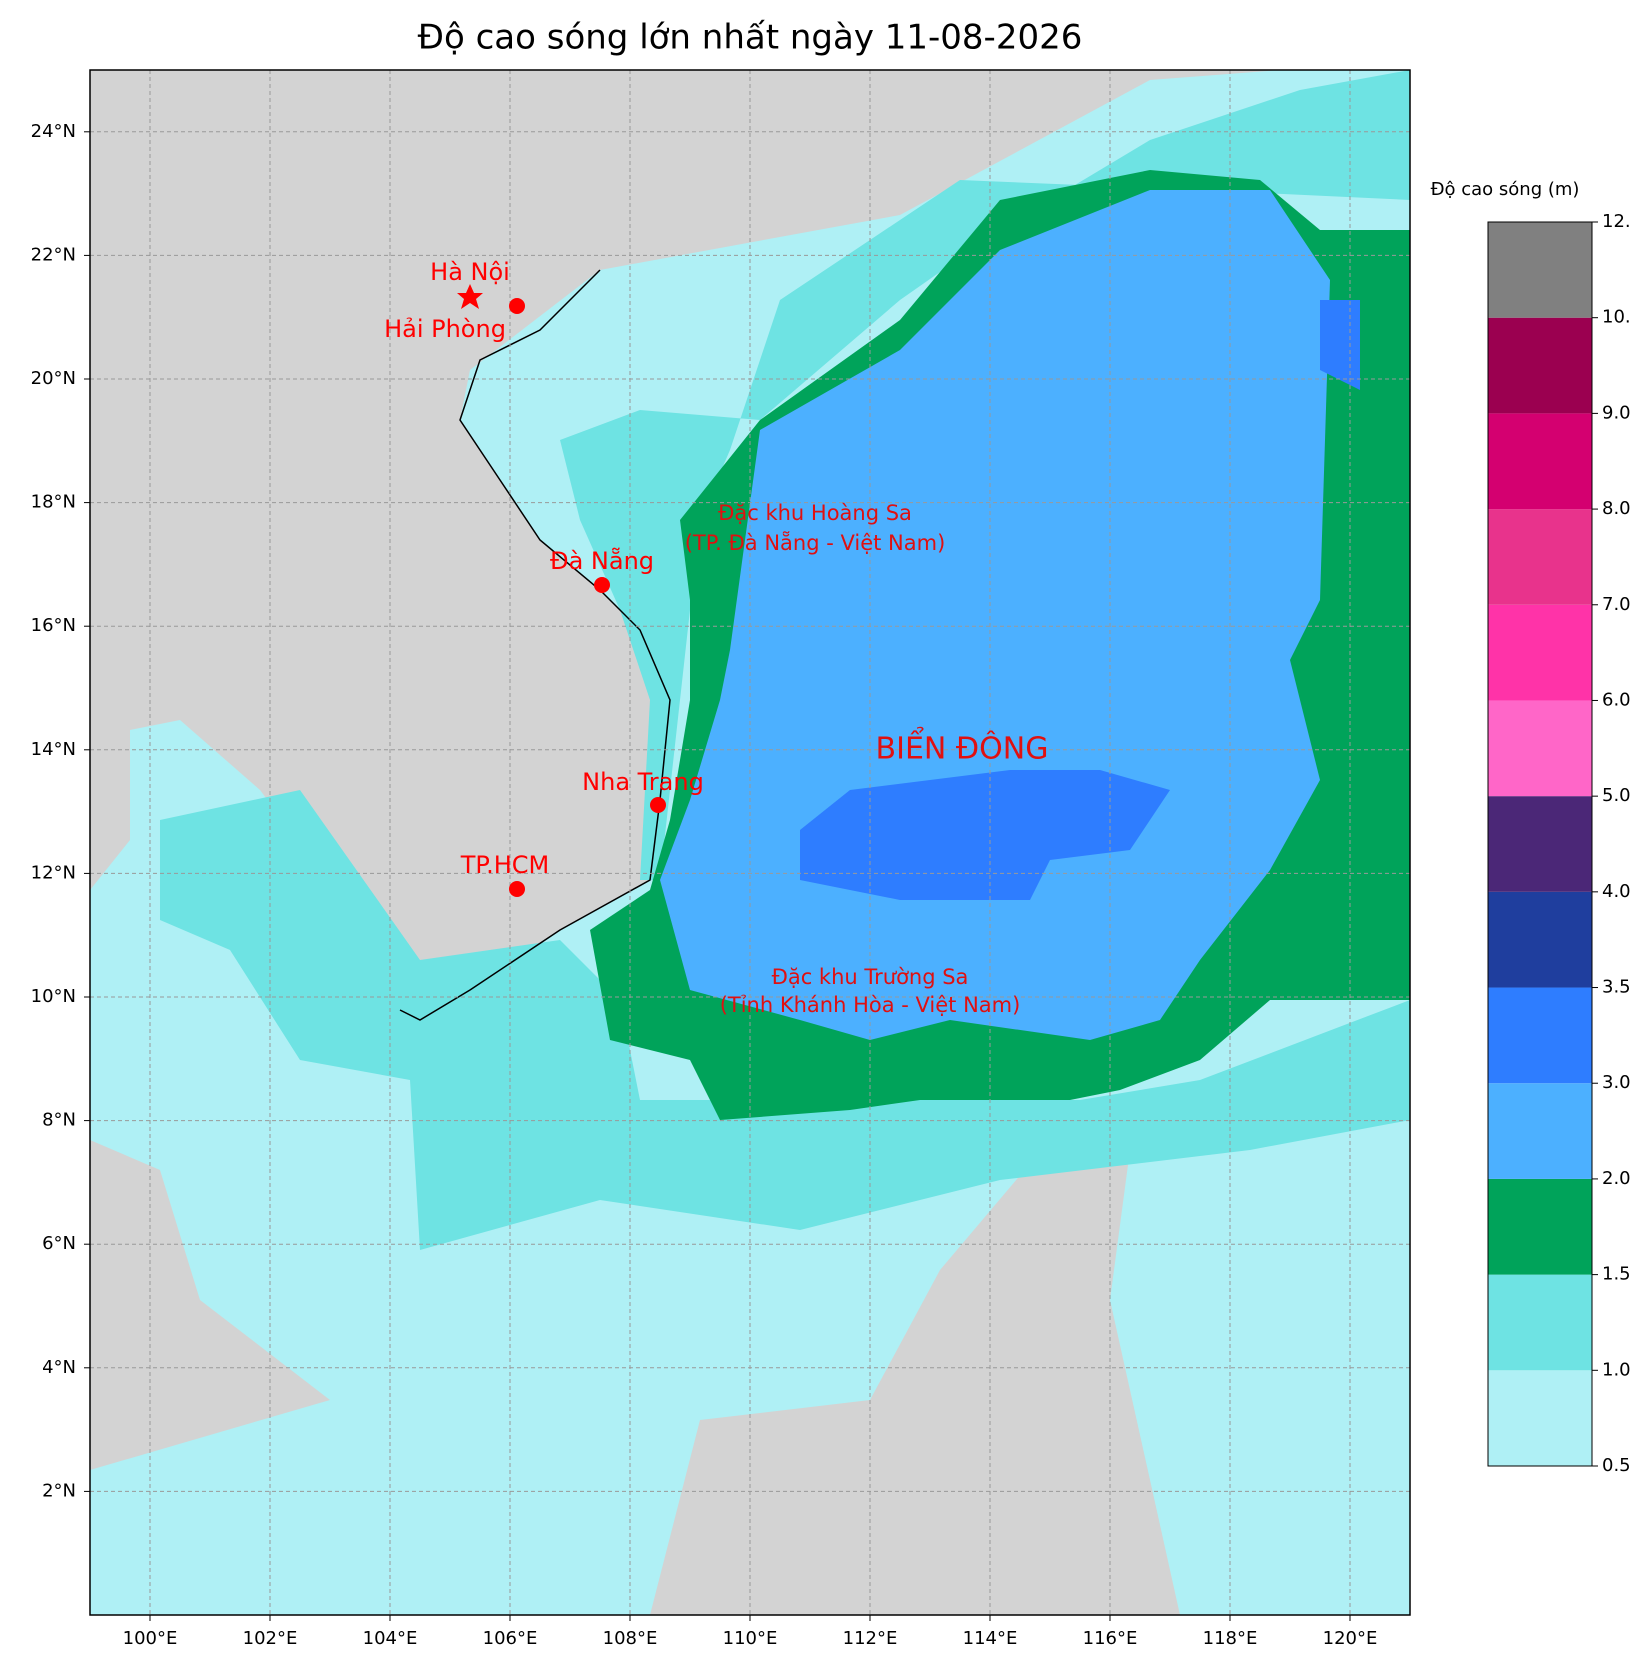  Describe the element at coordinates (53, 749) in the screenshot. I see `y-tick-label: 14°N` at that location.